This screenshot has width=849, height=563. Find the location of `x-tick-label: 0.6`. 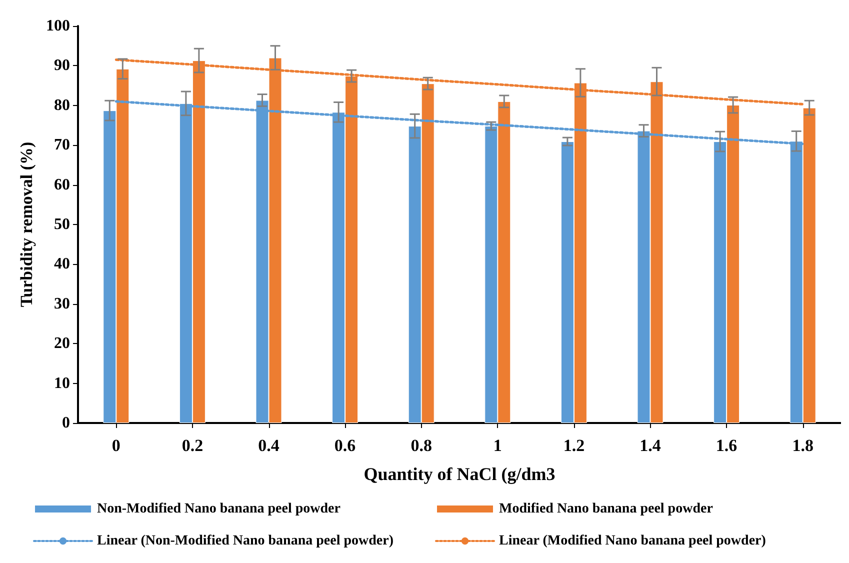

x-tick-label: 0.6 is located at coordinates (345, 445).